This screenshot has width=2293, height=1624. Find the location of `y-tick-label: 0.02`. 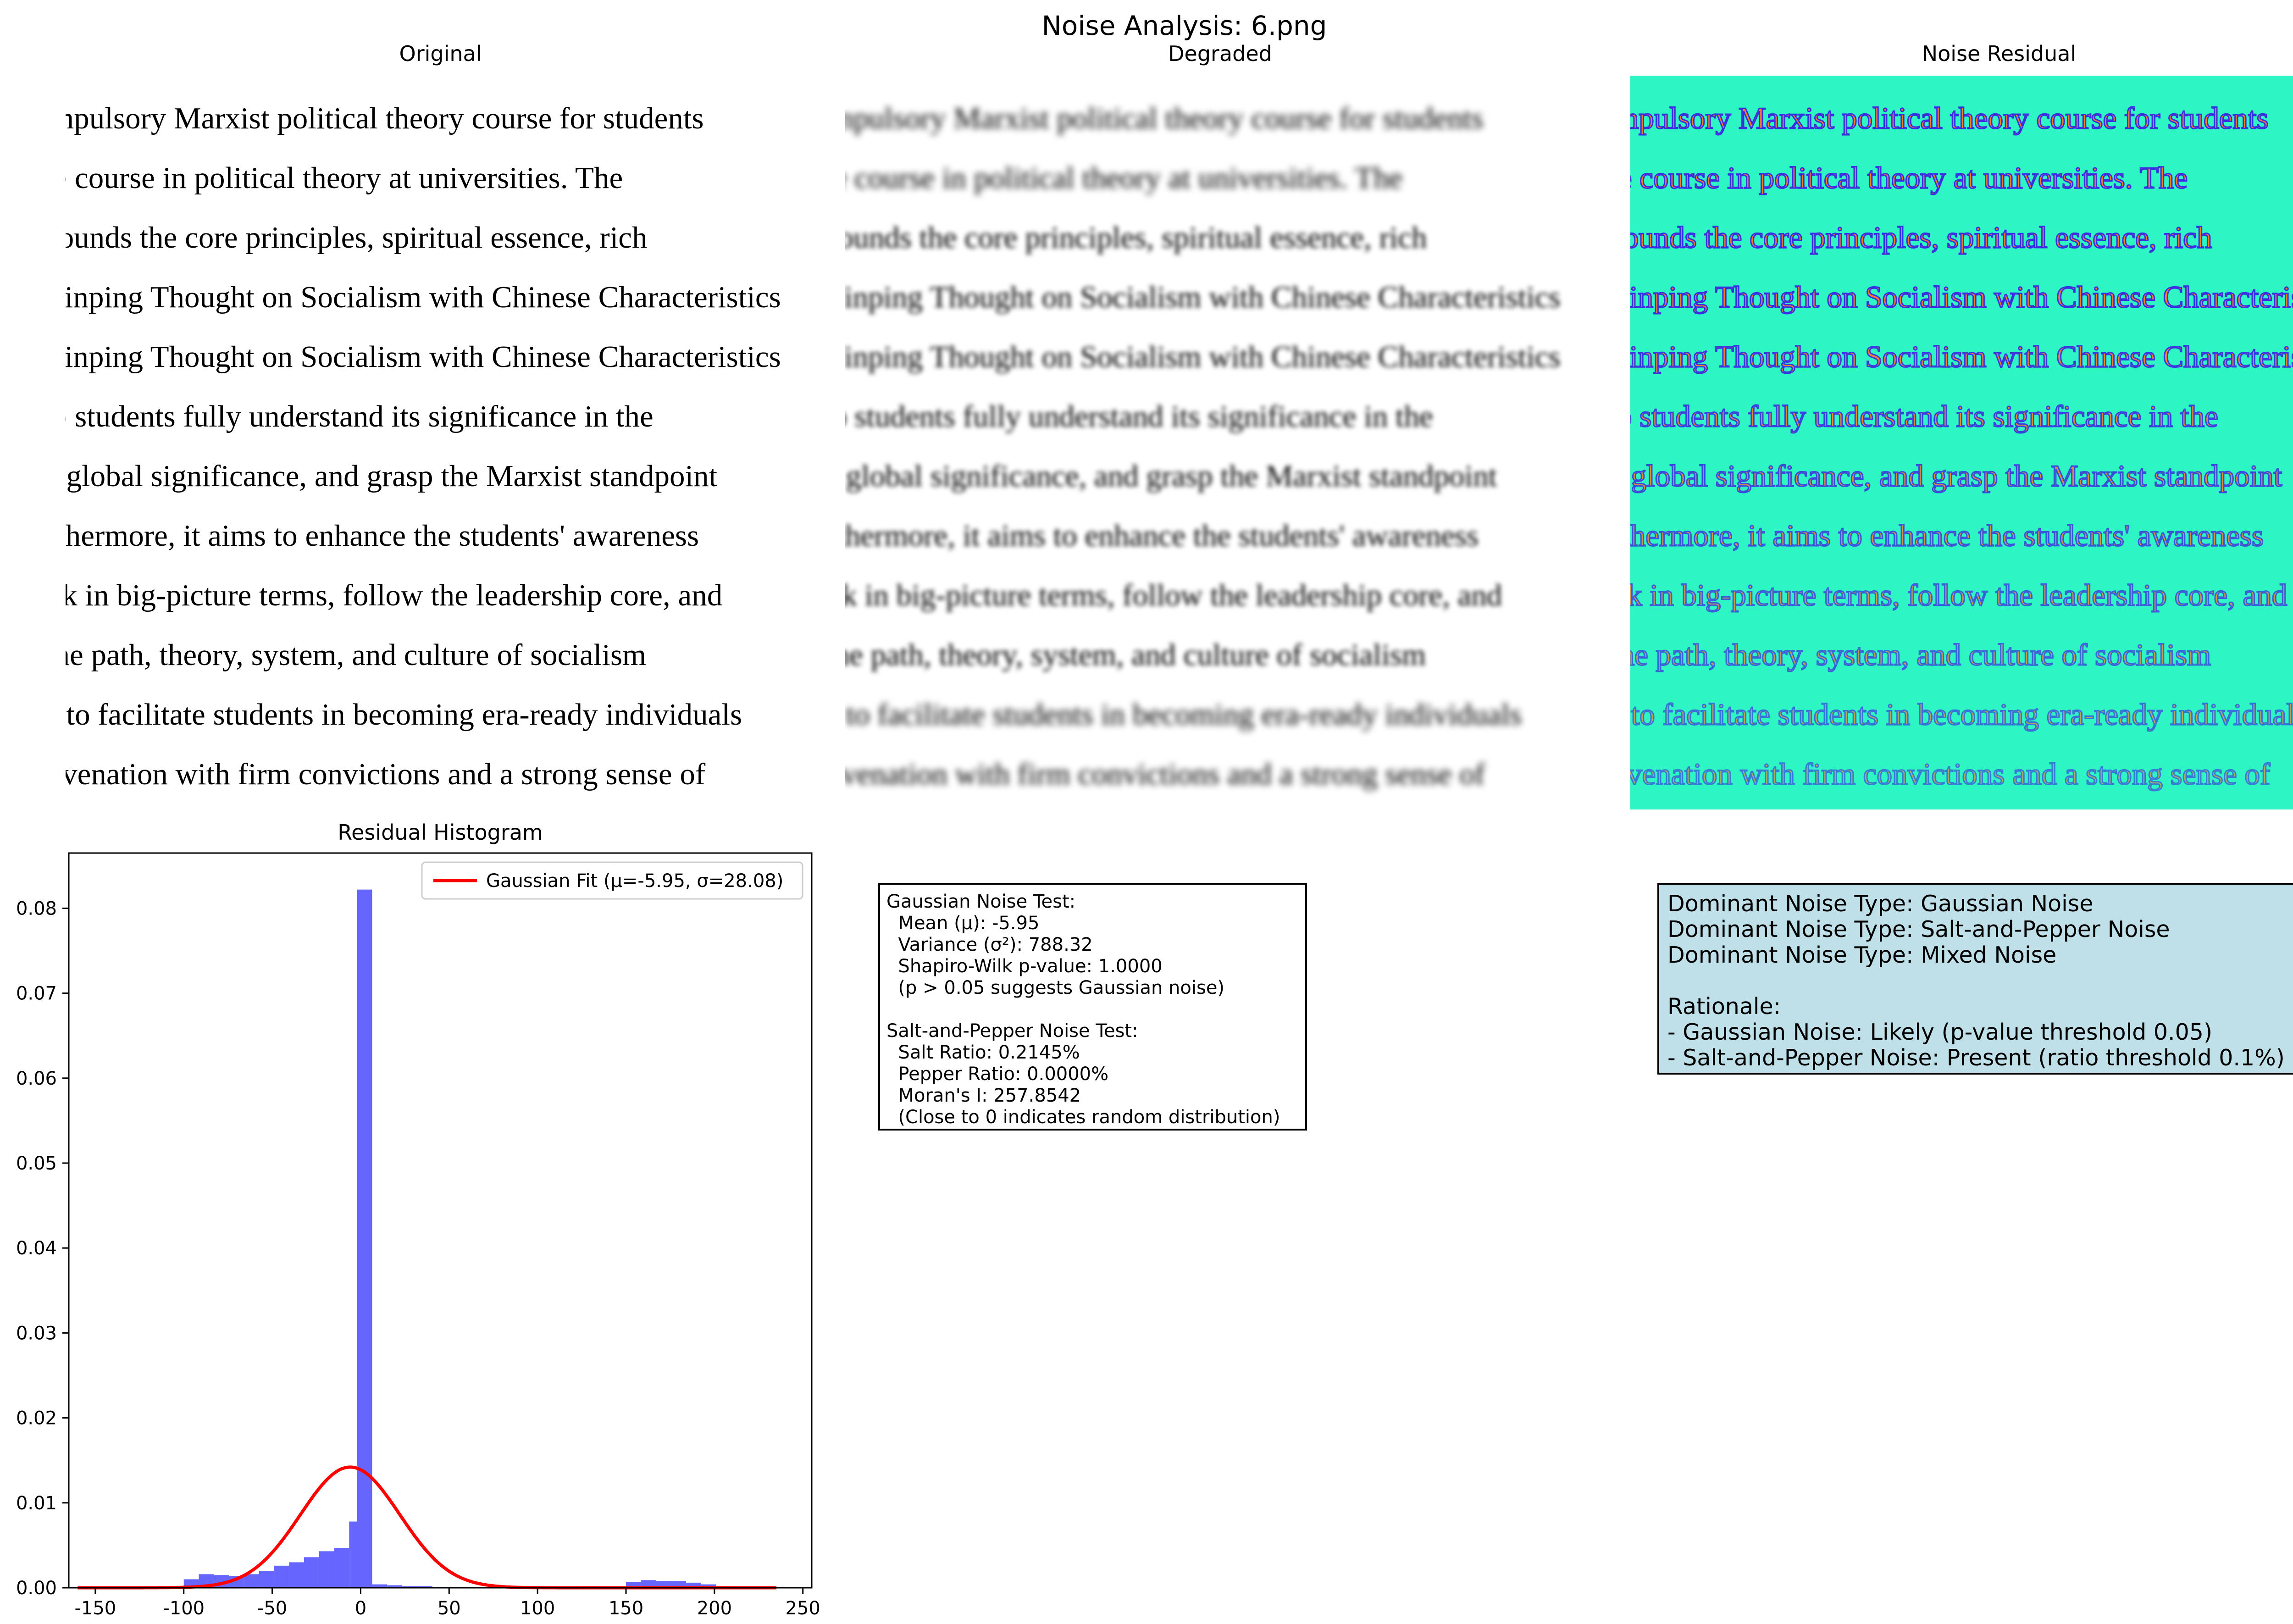

y-tick-label: 0.02 is located at coordinates (36, 1418).